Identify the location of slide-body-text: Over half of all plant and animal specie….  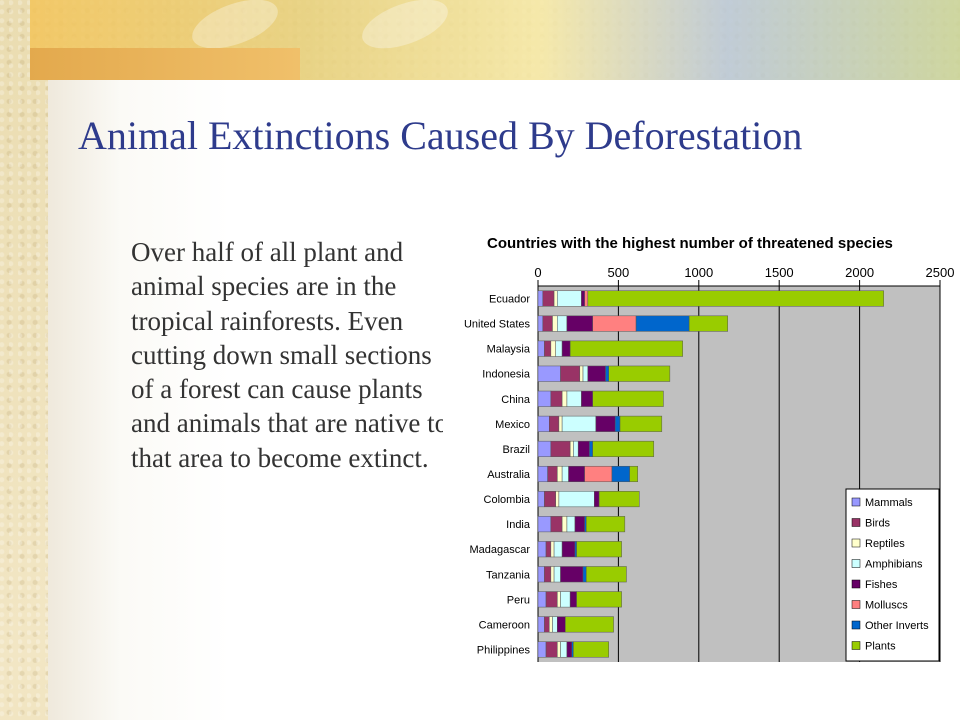
(290, 355).